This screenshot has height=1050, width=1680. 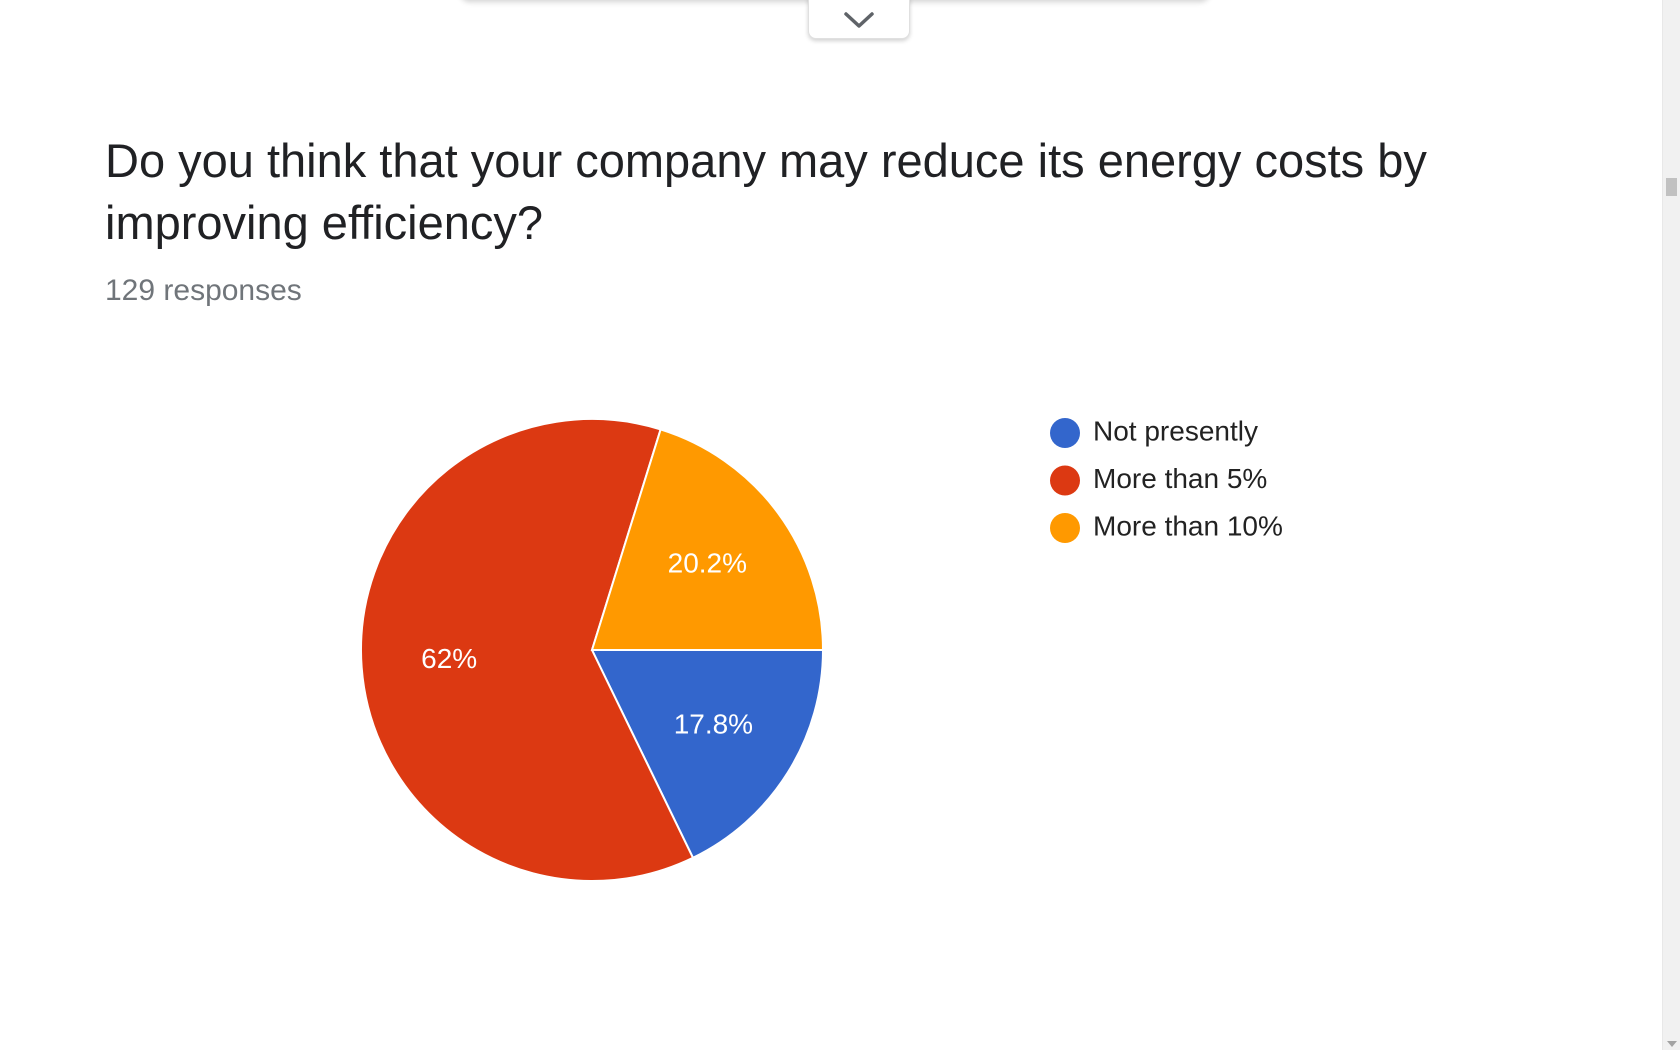 What do you see at coordinates (707, 754) in the screenshot?
I see `pie-slice-not-presently` at bounding box center [707, 754].